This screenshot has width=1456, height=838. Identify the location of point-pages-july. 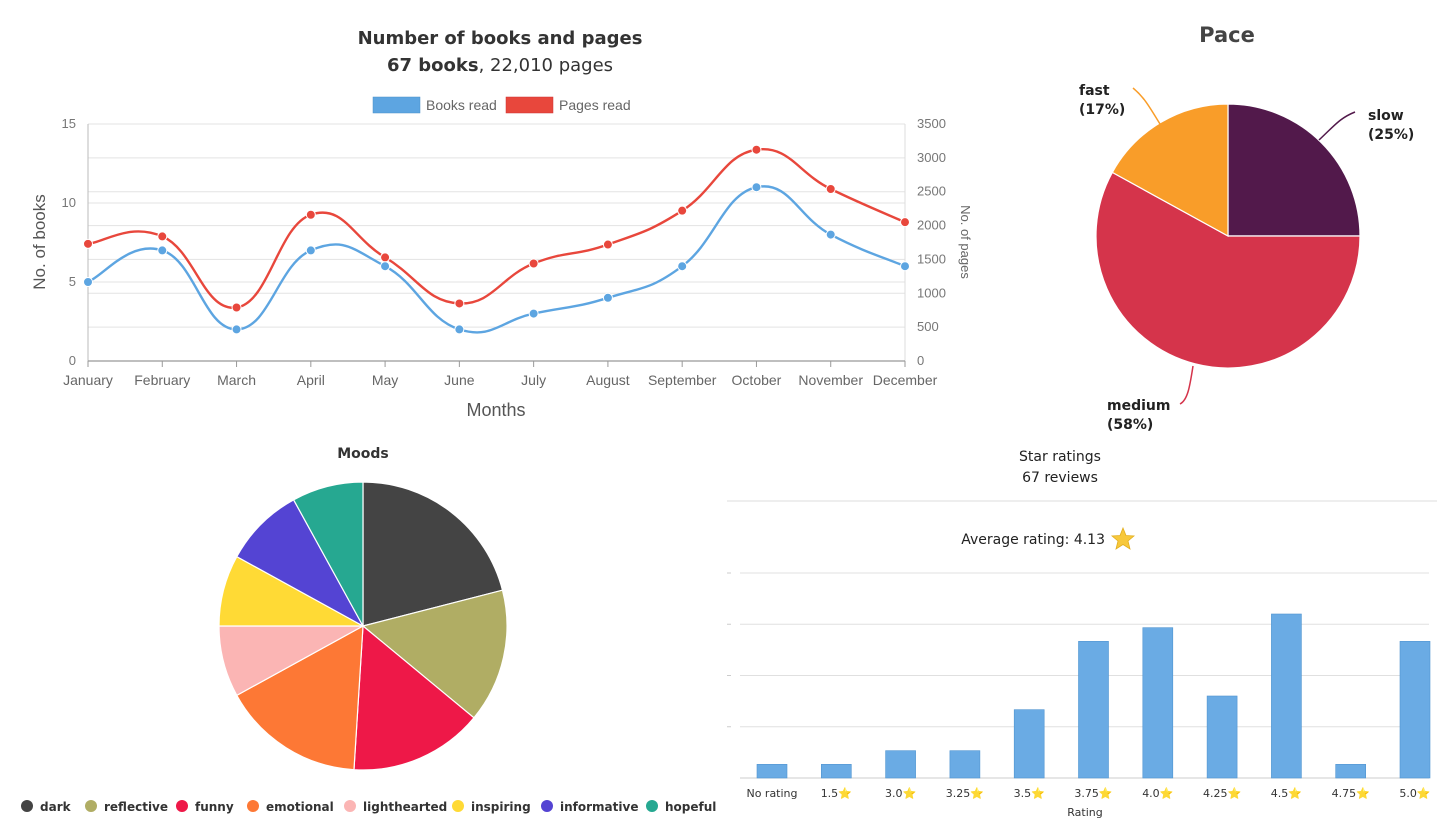
(533, 263).